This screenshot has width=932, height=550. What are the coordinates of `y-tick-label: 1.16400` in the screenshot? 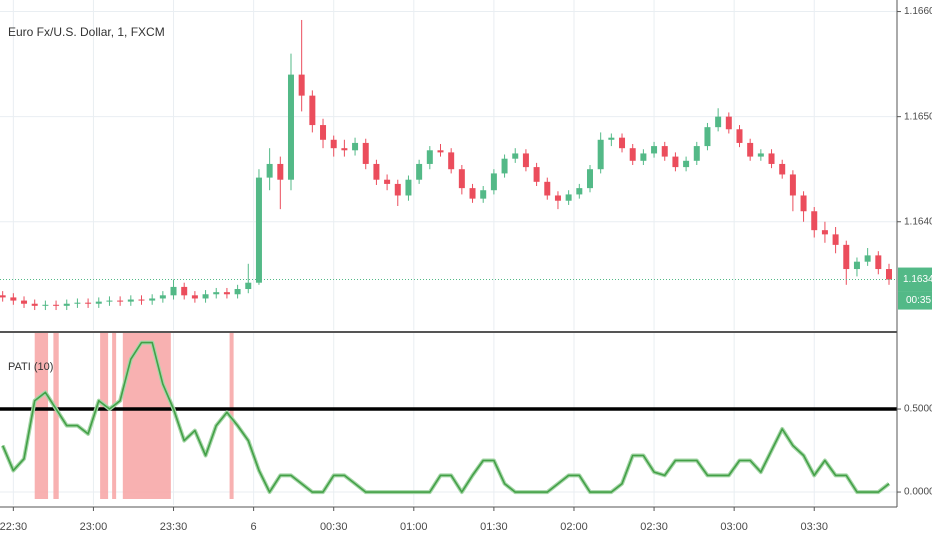 It's located at (918, 221).